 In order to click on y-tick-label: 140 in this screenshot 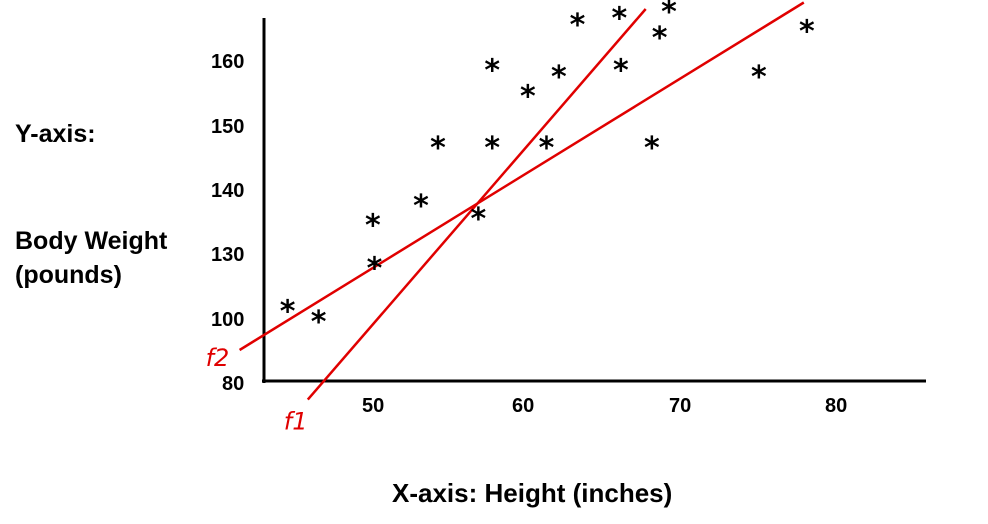, I will do `click(227, 191)`.